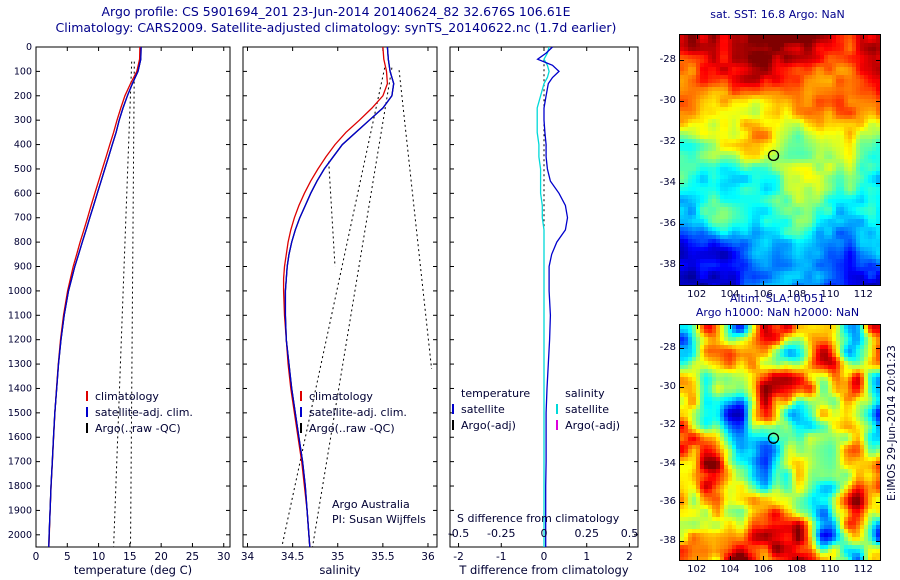  What do you see at coordinates (543, 296) in the screenshot?
I see `difference_profile-series-salinity-satellite` at bounding box center [543, 296].